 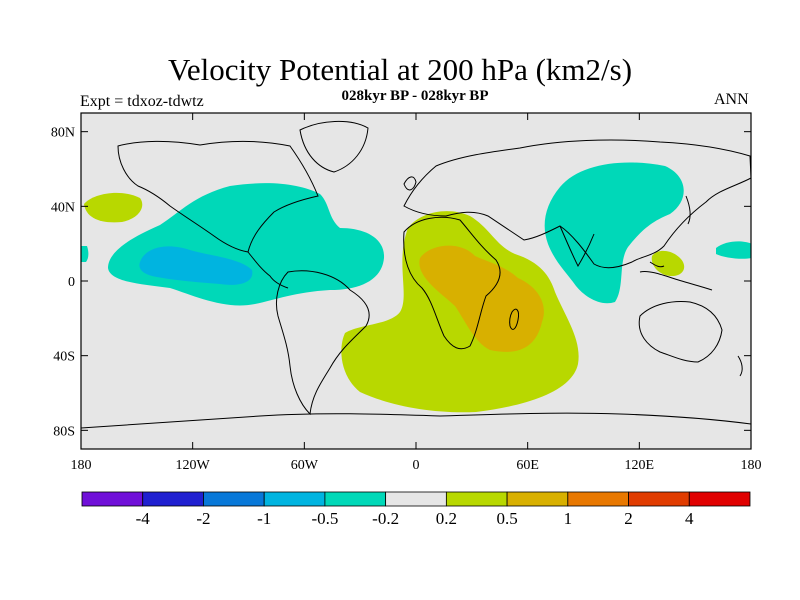 I want to click on coastline-india, so click(x=577, y=246).